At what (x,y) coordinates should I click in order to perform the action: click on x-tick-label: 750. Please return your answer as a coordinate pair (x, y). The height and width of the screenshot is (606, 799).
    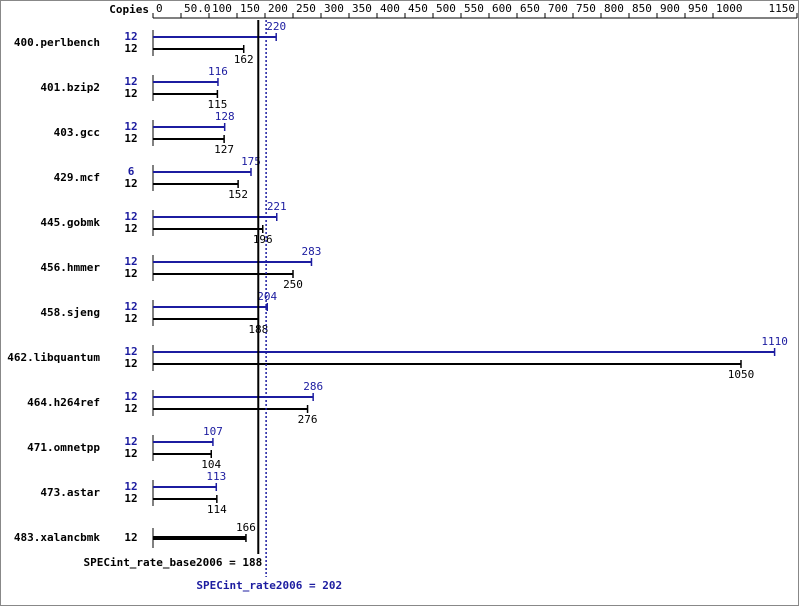
    Looking at the image, I should click on (586, 8).